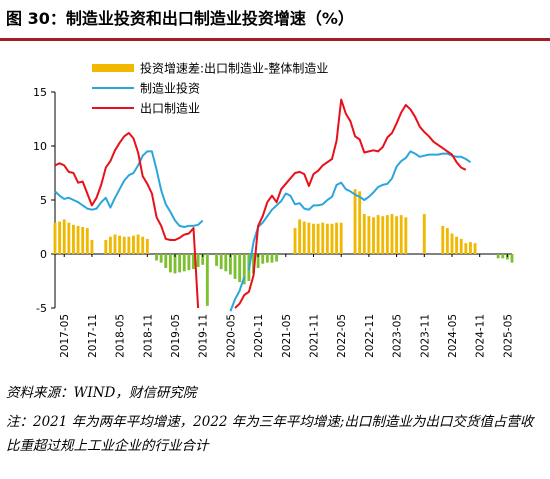 This screenshot has width=550, height=479. I want to click on legend-label: 出口制造业, so click(170, 109).